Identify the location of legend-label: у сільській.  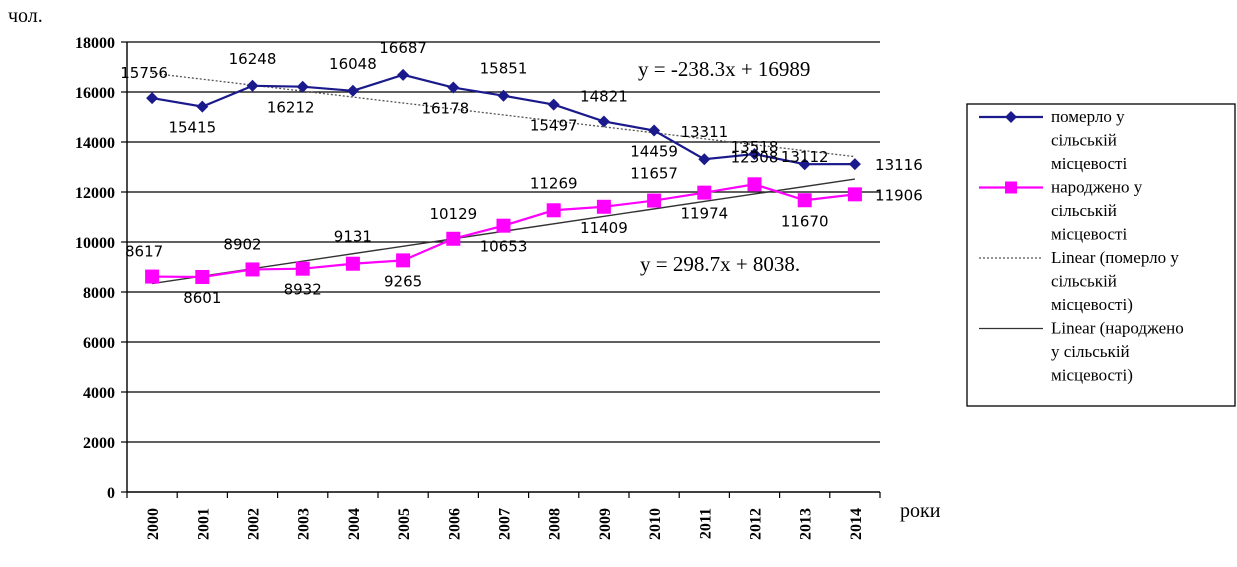
(1090, 351).